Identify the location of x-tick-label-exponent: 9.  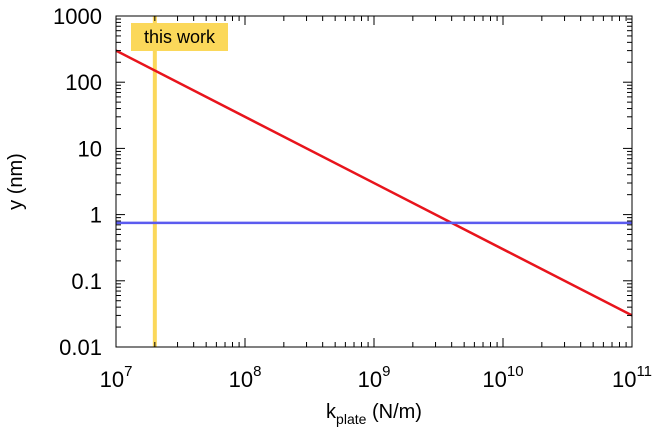
(386, 371).